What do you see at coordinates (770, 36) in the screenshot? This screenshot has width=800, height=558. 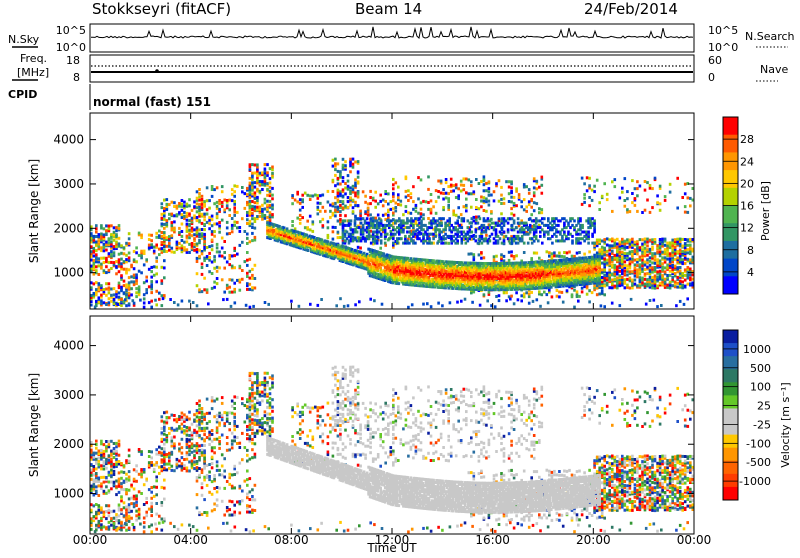 I see `noise-right-label: N.Search` at bounding box center [770, 36].